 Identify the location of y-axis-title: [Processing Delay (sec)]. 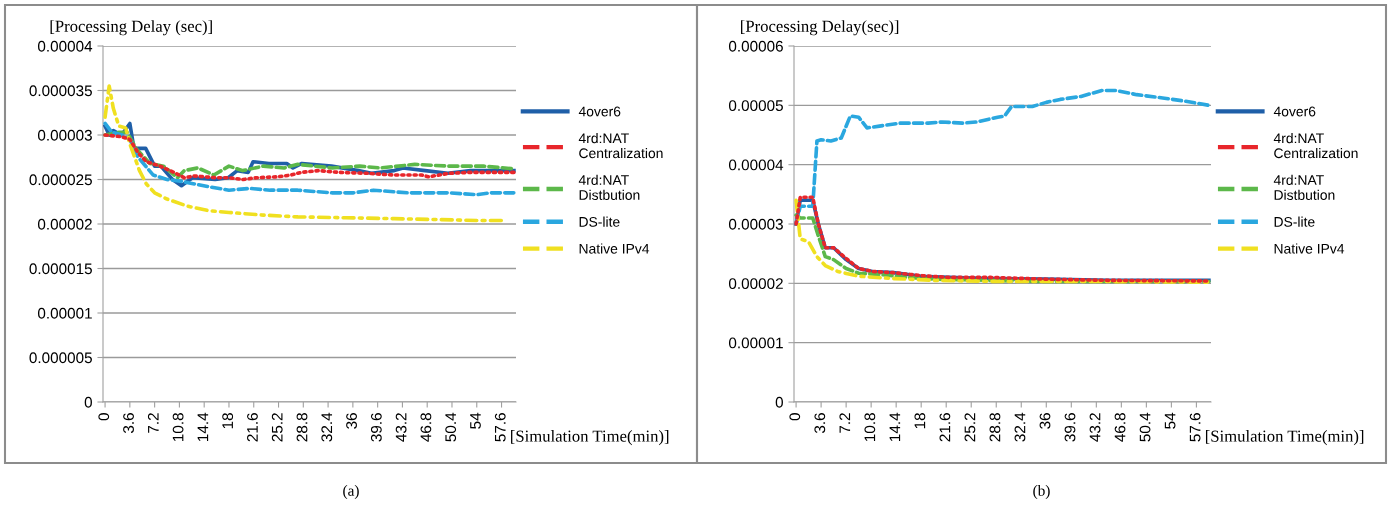
(131, 28).